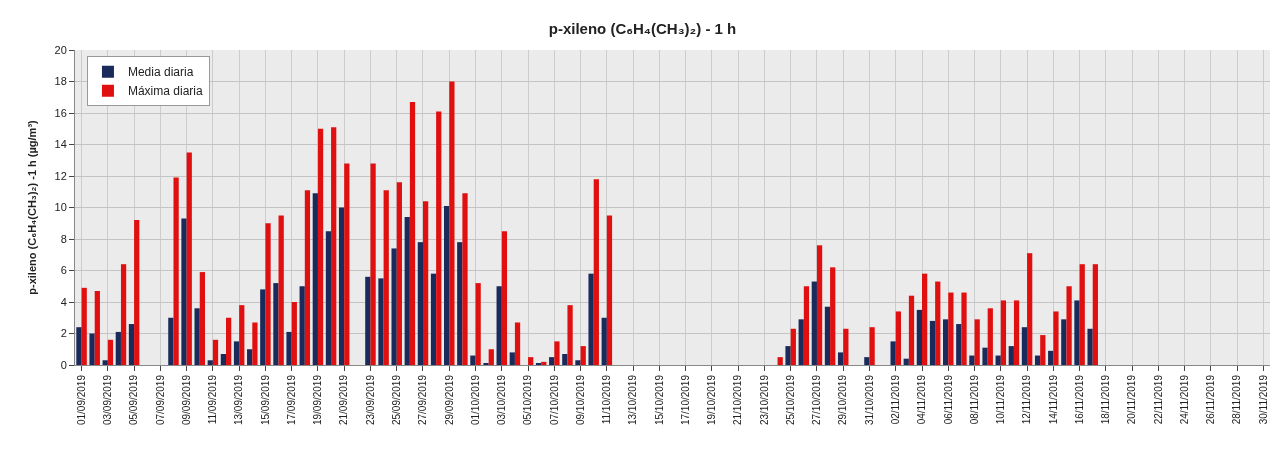  What do you see at coordinates (817, 400) in the screenshot?
I see `x-tick-label: 27/10/2019` at bounding box center [817, 400].